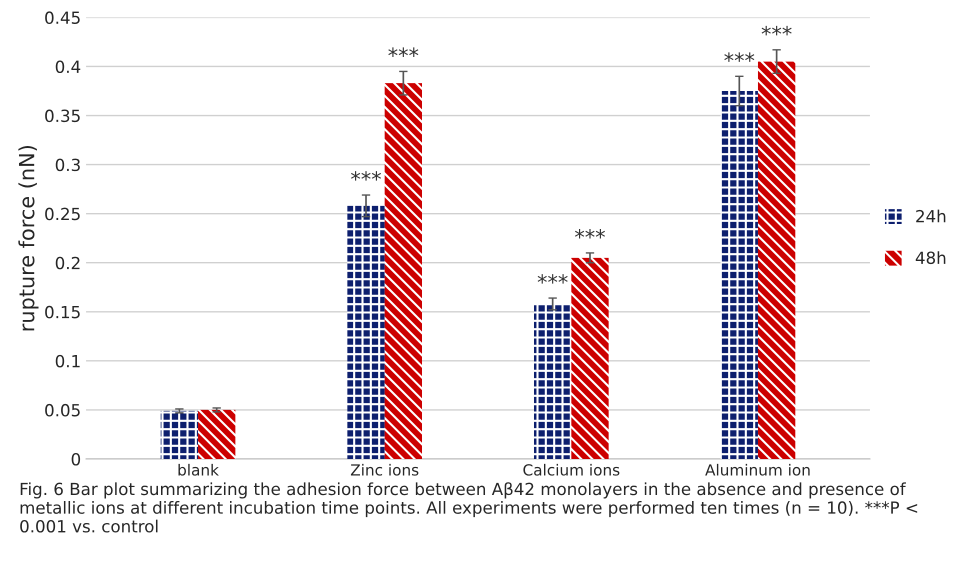 This screenshot has width=956, height=581. Describe the element at coordinates (62, 116) in the screenshot. I see `y-tick-label: 0.35` at that location.